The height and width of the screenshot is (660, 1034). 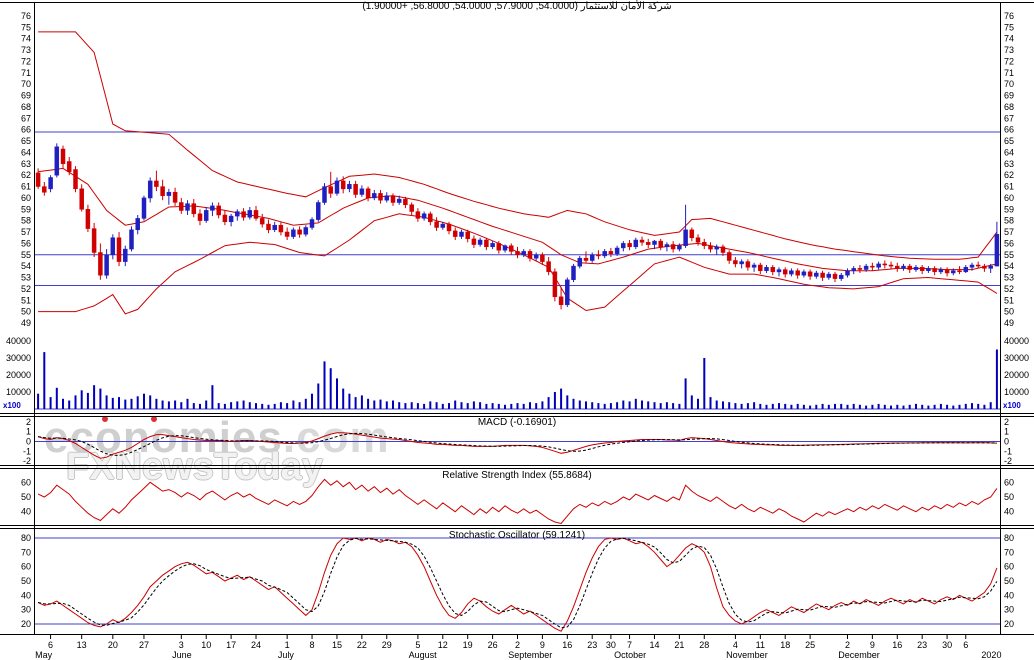 I want to click on svg-text: 9, so click(x=542, y=645).